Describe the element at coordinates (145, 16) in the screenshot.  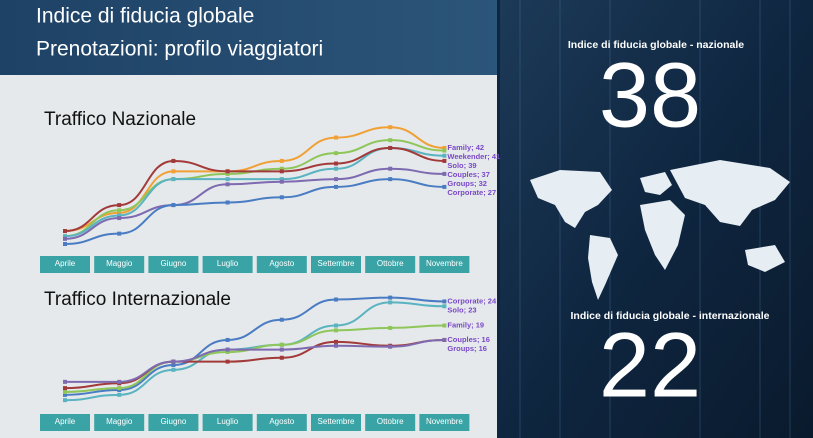
I see `header-title: Indice di fiducia globale` at that location.